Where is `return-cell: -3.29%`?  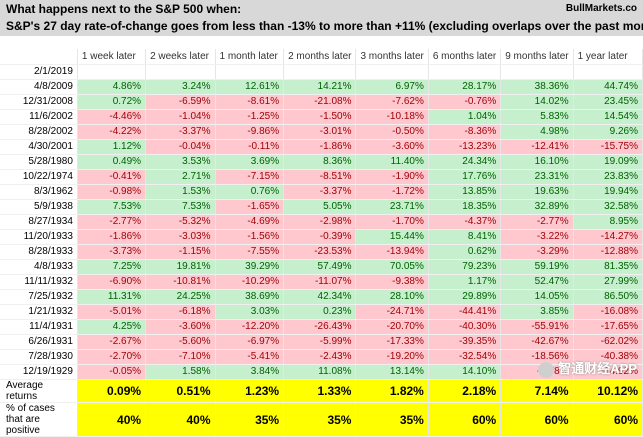 return-cell: -3.29% is located at coordinates (537, 252).